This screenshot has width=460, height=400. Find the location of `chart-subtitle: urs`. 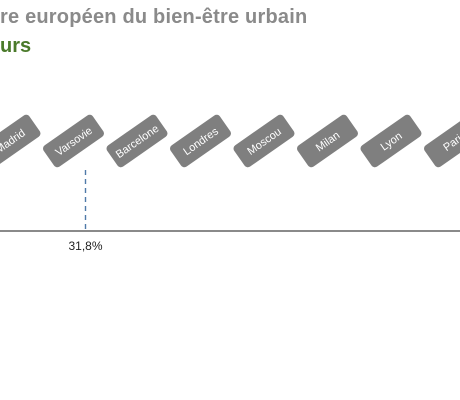

chart-subtitle: urs is located at coordinates (16, 46).